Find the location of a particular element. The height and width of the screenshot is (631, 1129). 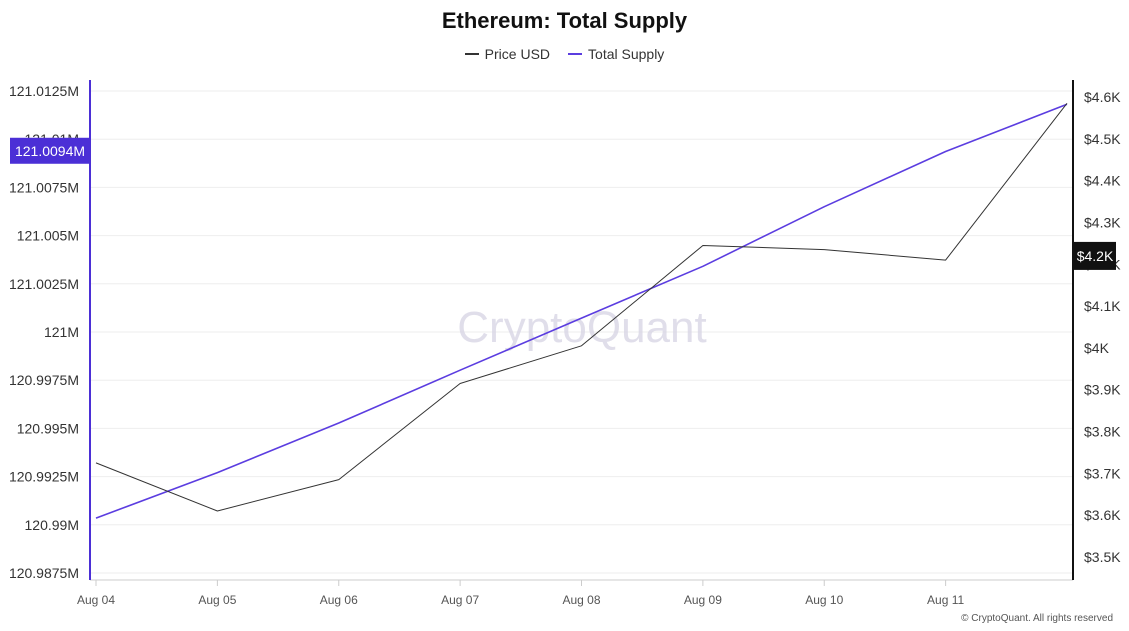

right-tick-label: $3.7K is located at coordinates (1102, 473).